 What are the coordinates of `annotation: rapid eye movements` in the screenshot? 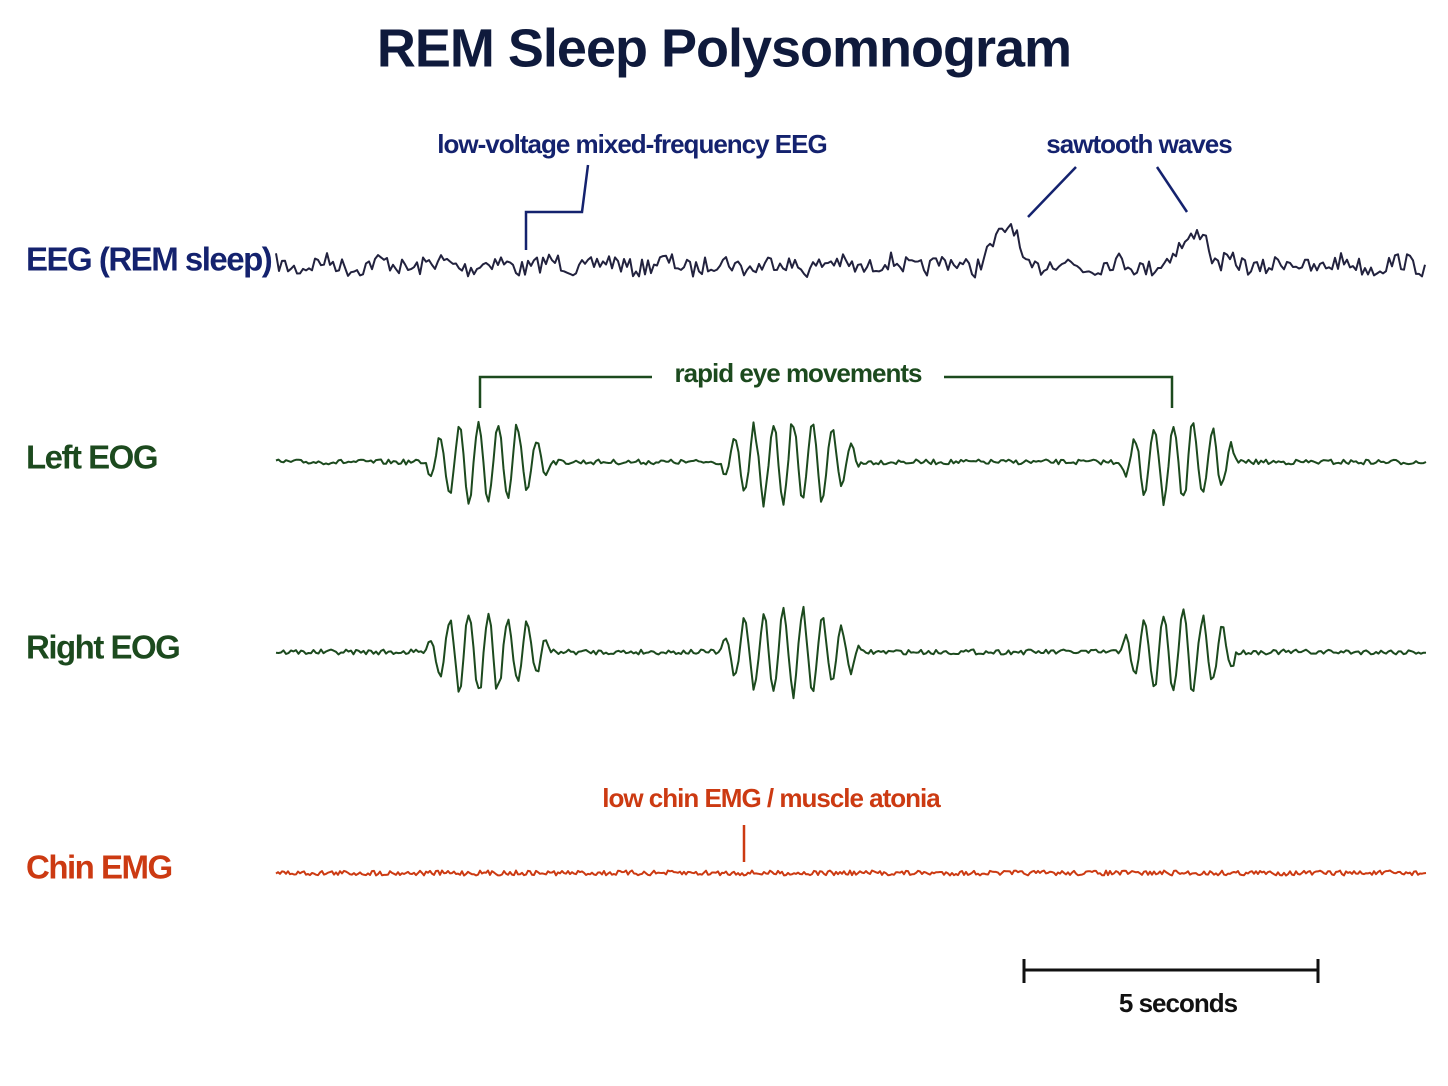 It's located at (798, 373).